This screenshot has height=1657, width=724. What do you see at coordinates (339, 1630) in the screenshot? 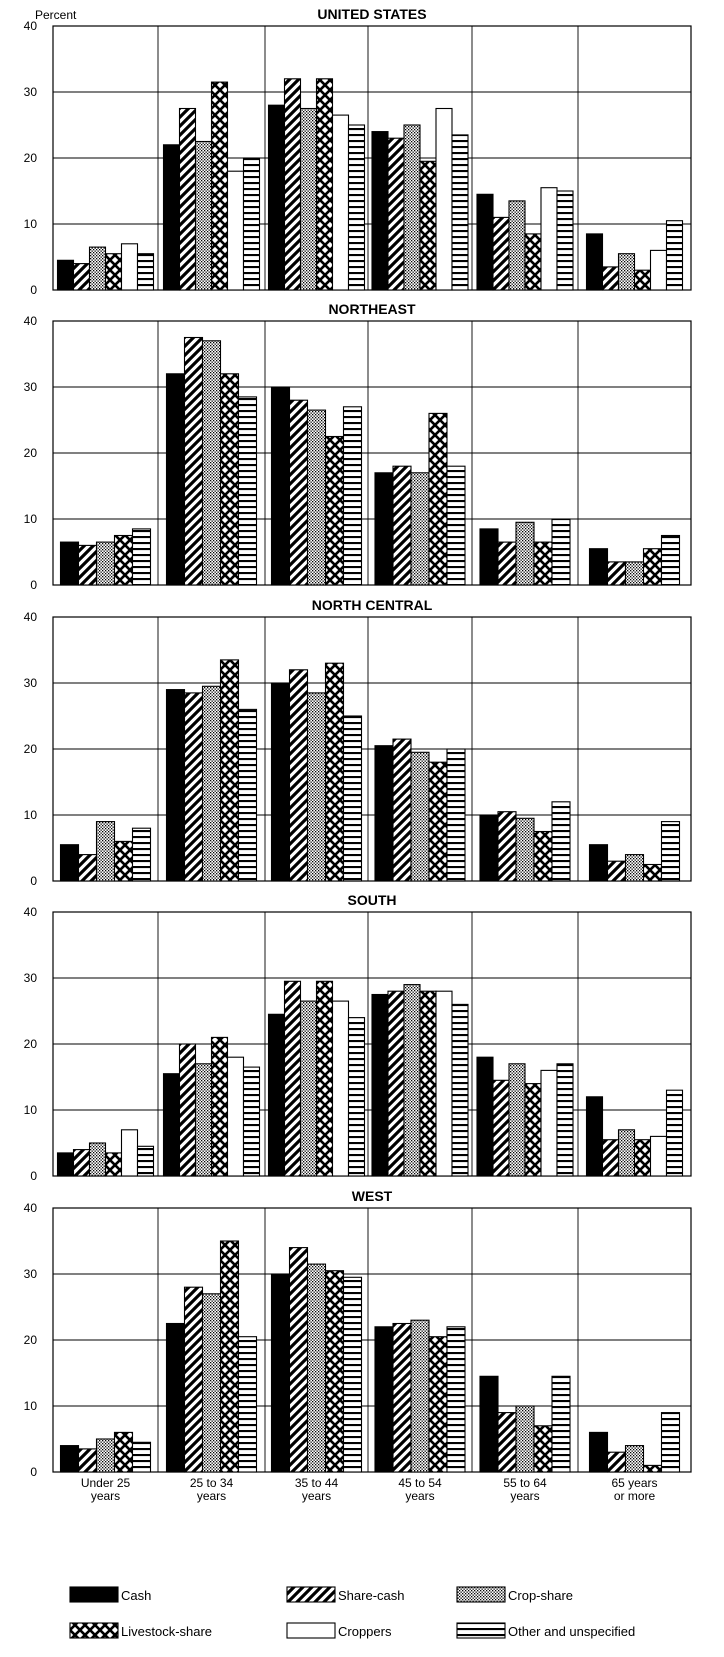
I see `legend-item-croppers: Croppers` at bounding box center [339, 1630].